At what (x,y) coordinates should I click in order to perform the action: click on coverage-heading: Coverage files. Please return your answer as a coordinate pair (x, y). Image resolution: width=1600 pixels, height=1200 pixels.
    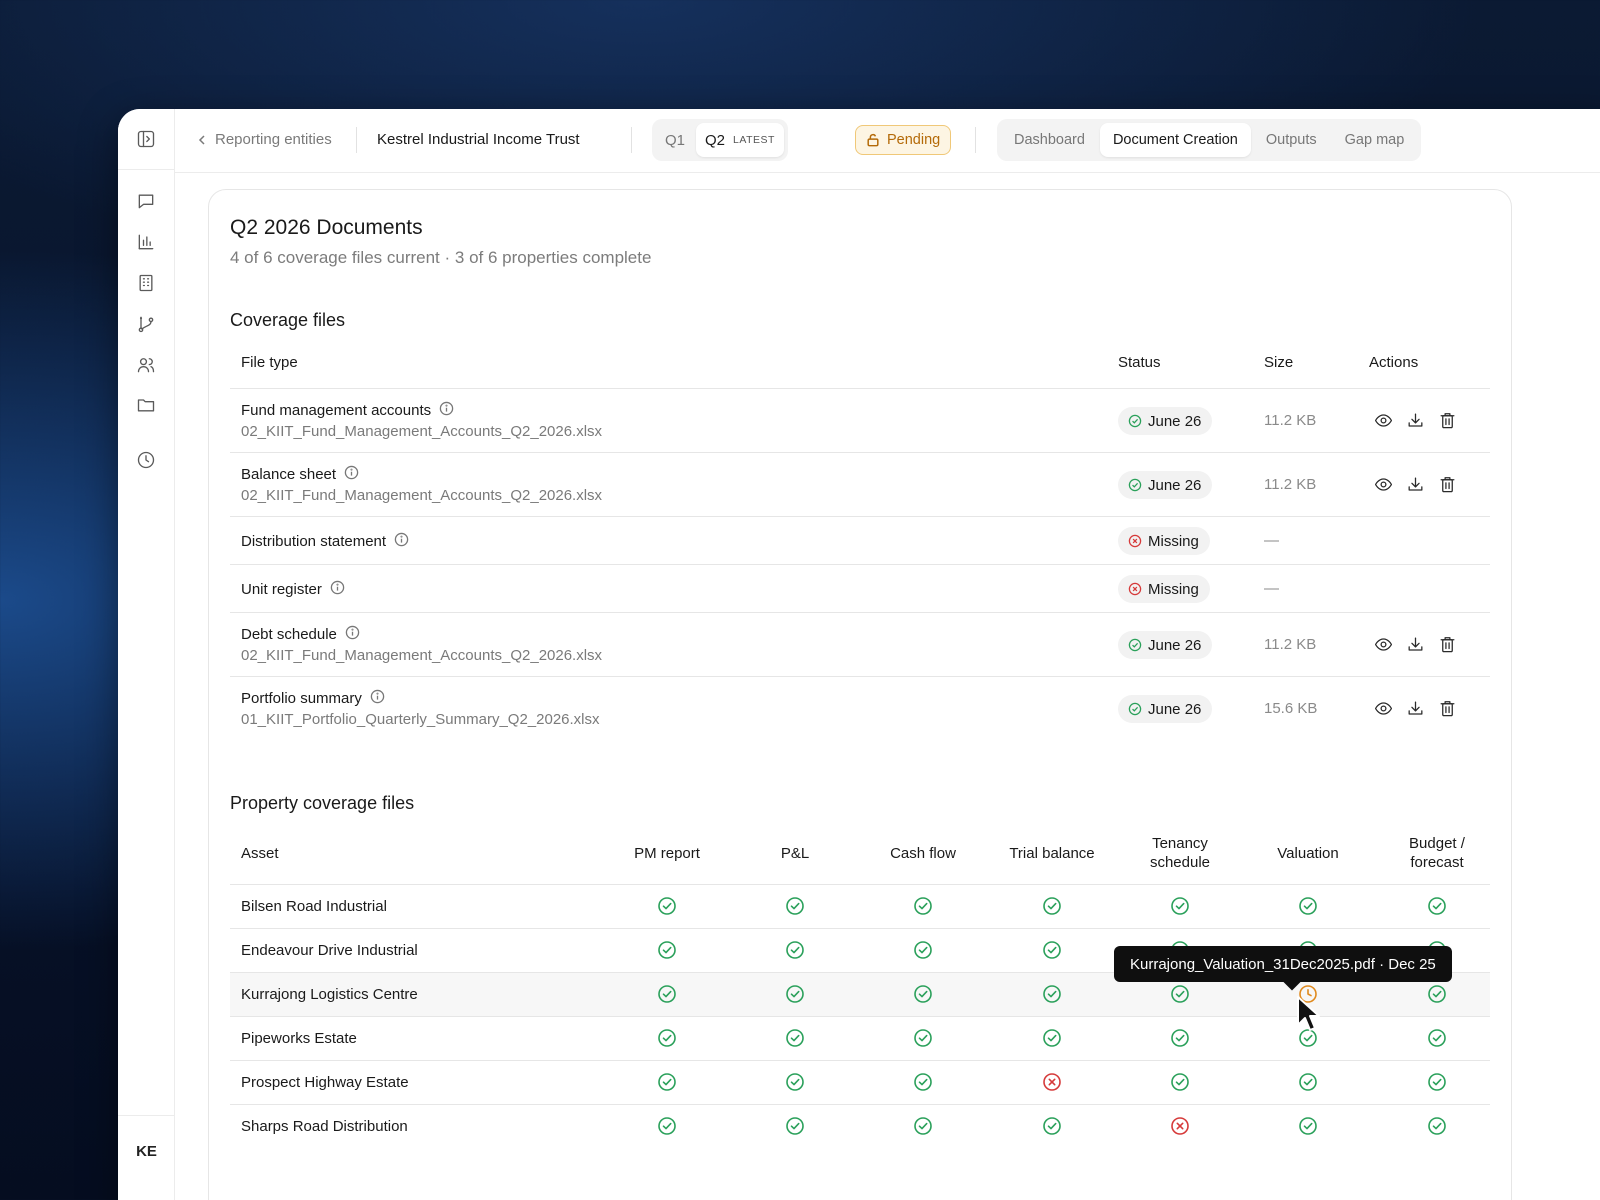
    Looking at the image, I should click on (288, 320).